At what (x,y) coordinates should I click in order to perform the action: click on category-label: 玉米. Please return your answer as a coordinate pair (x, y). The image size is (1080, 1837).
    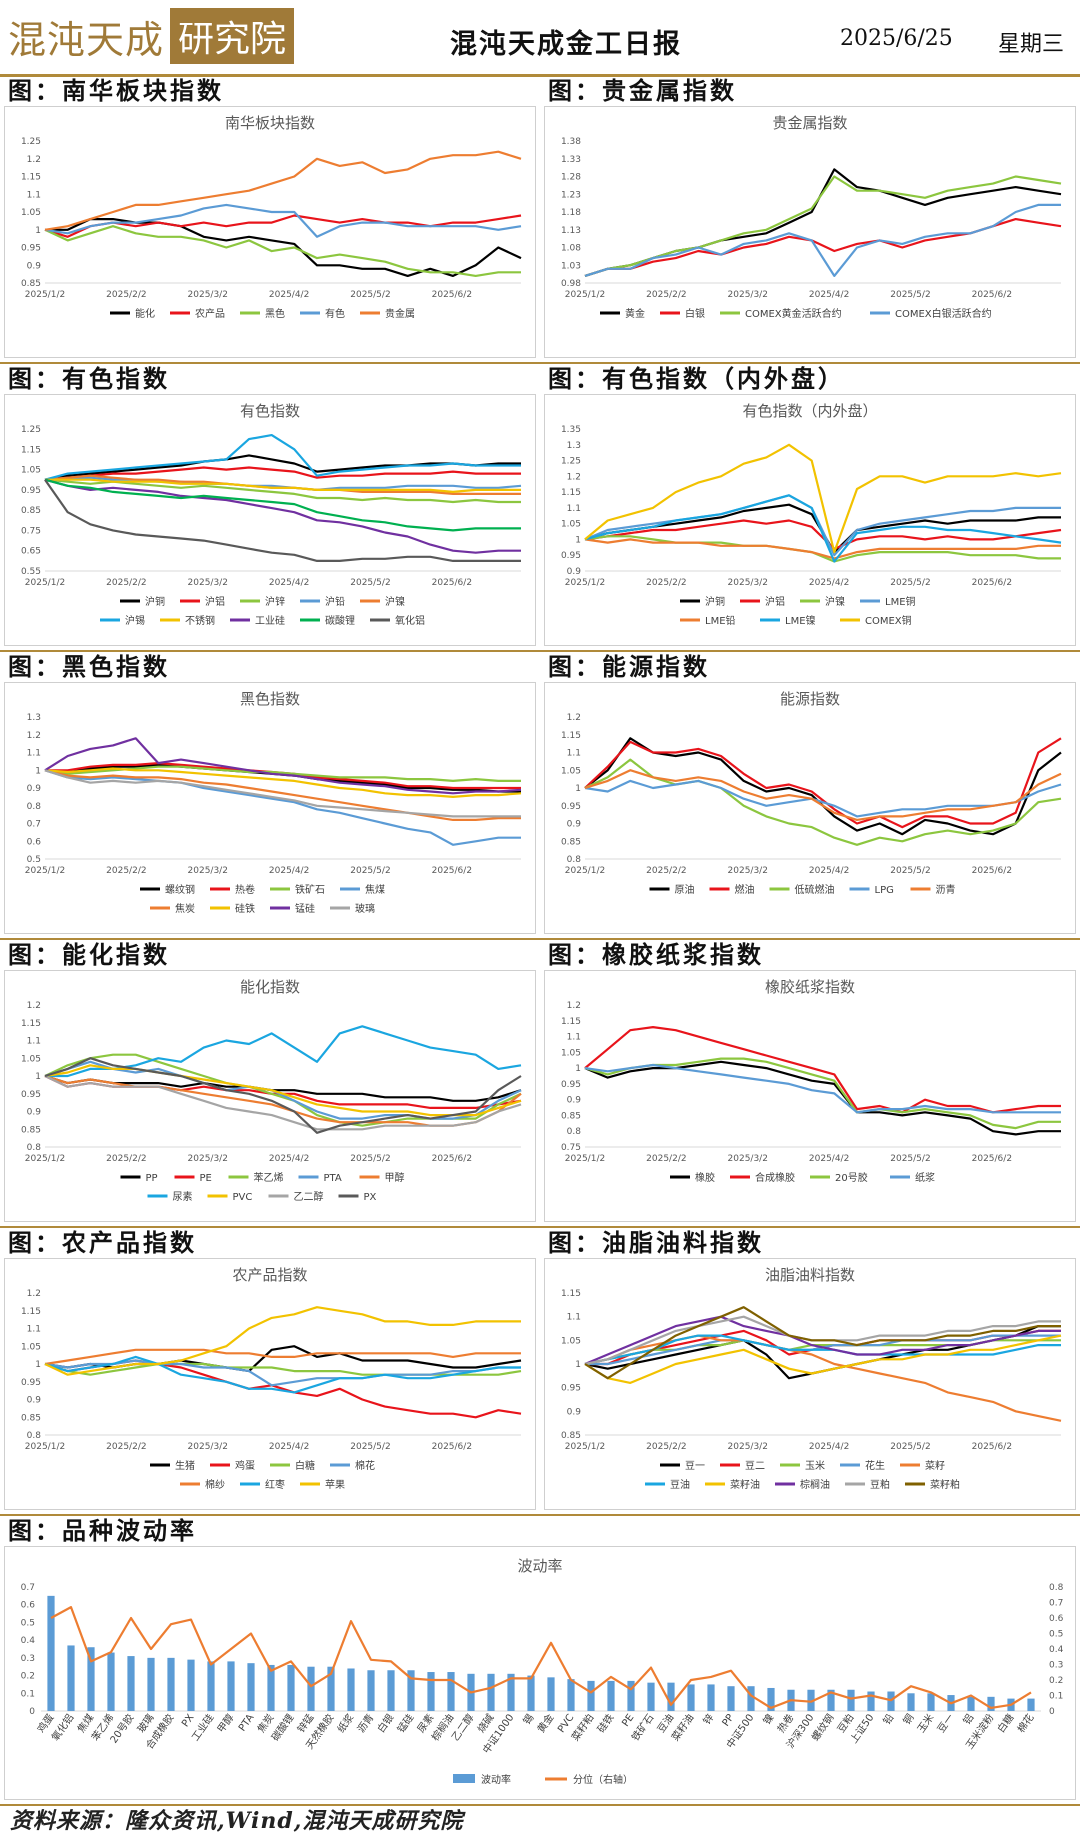
    Looking at the image, I should click on (925, 1723).